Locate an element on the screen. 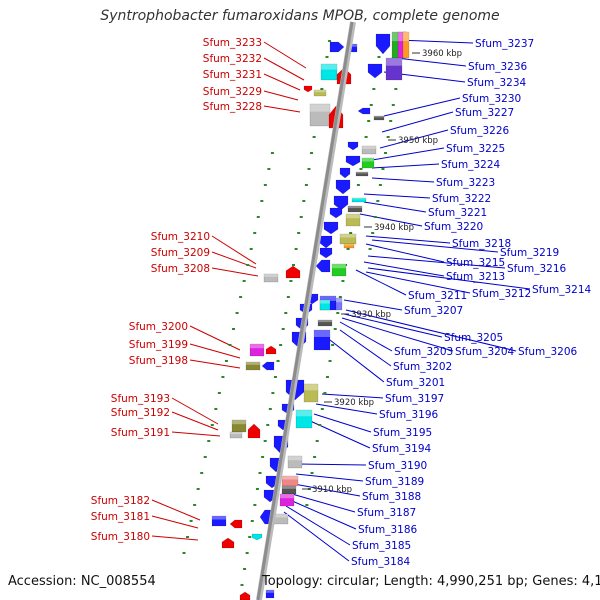 The width and height of the screenshot is (600, 600). right-gene-label: Sfum_3234 is located at coordinates (497, 83).